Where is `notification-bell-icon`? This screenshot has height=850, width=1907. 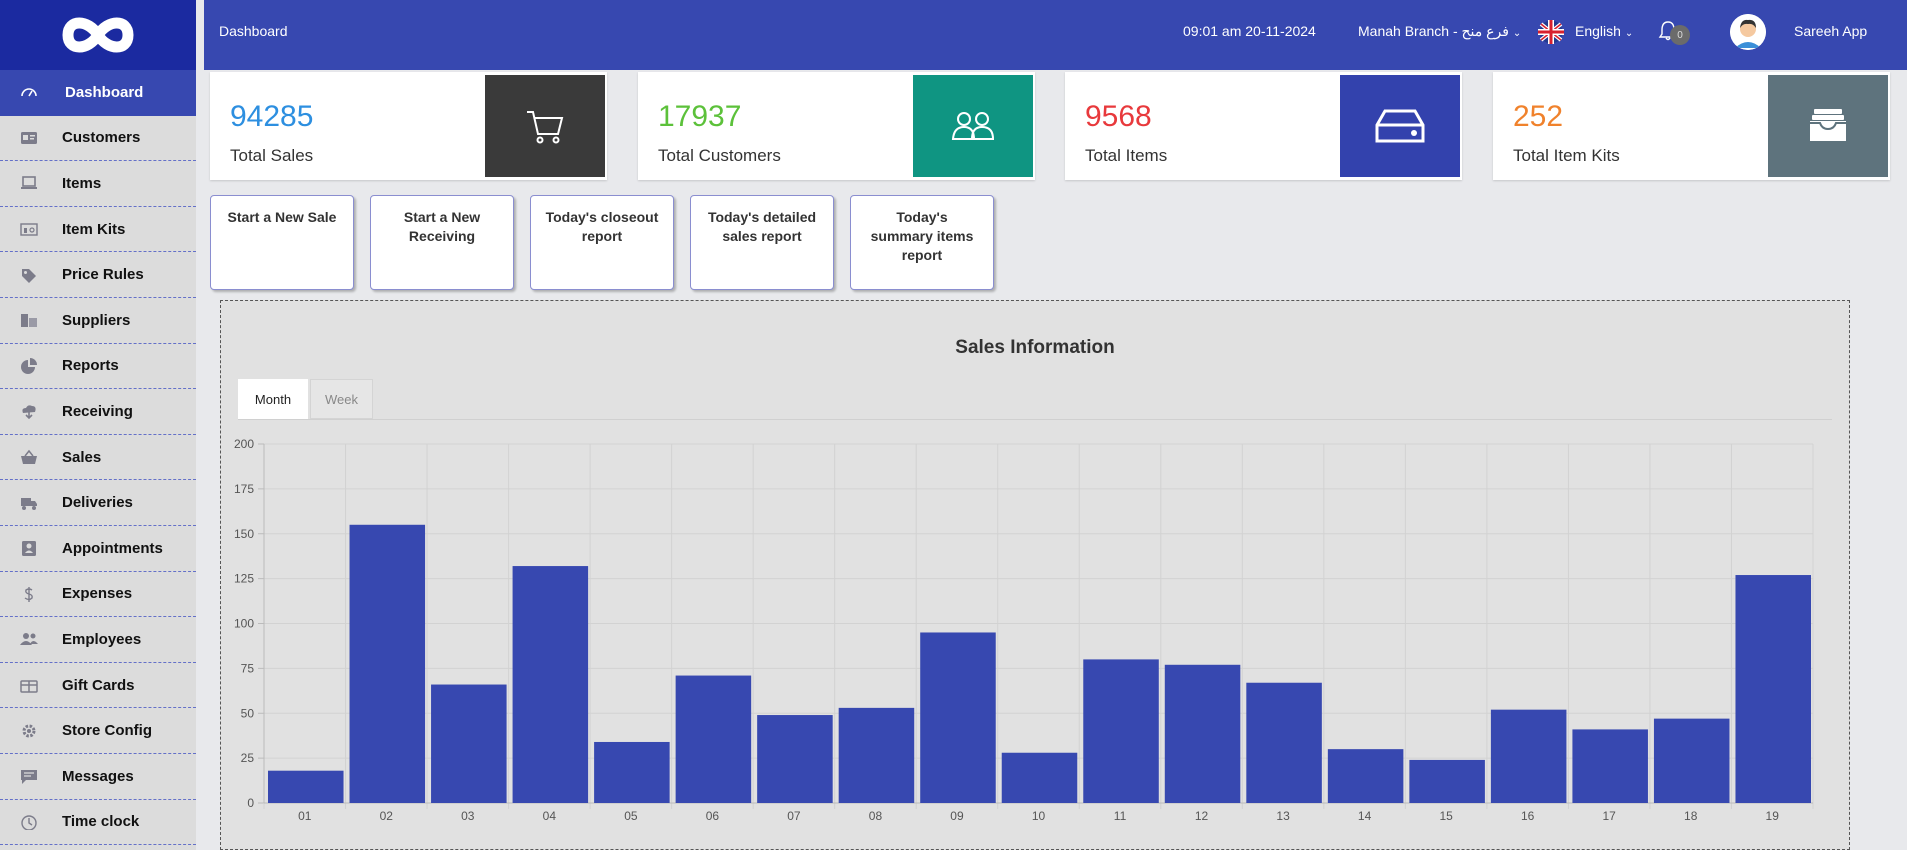 notification-bell-icon is located at coordinates (1668, 32).